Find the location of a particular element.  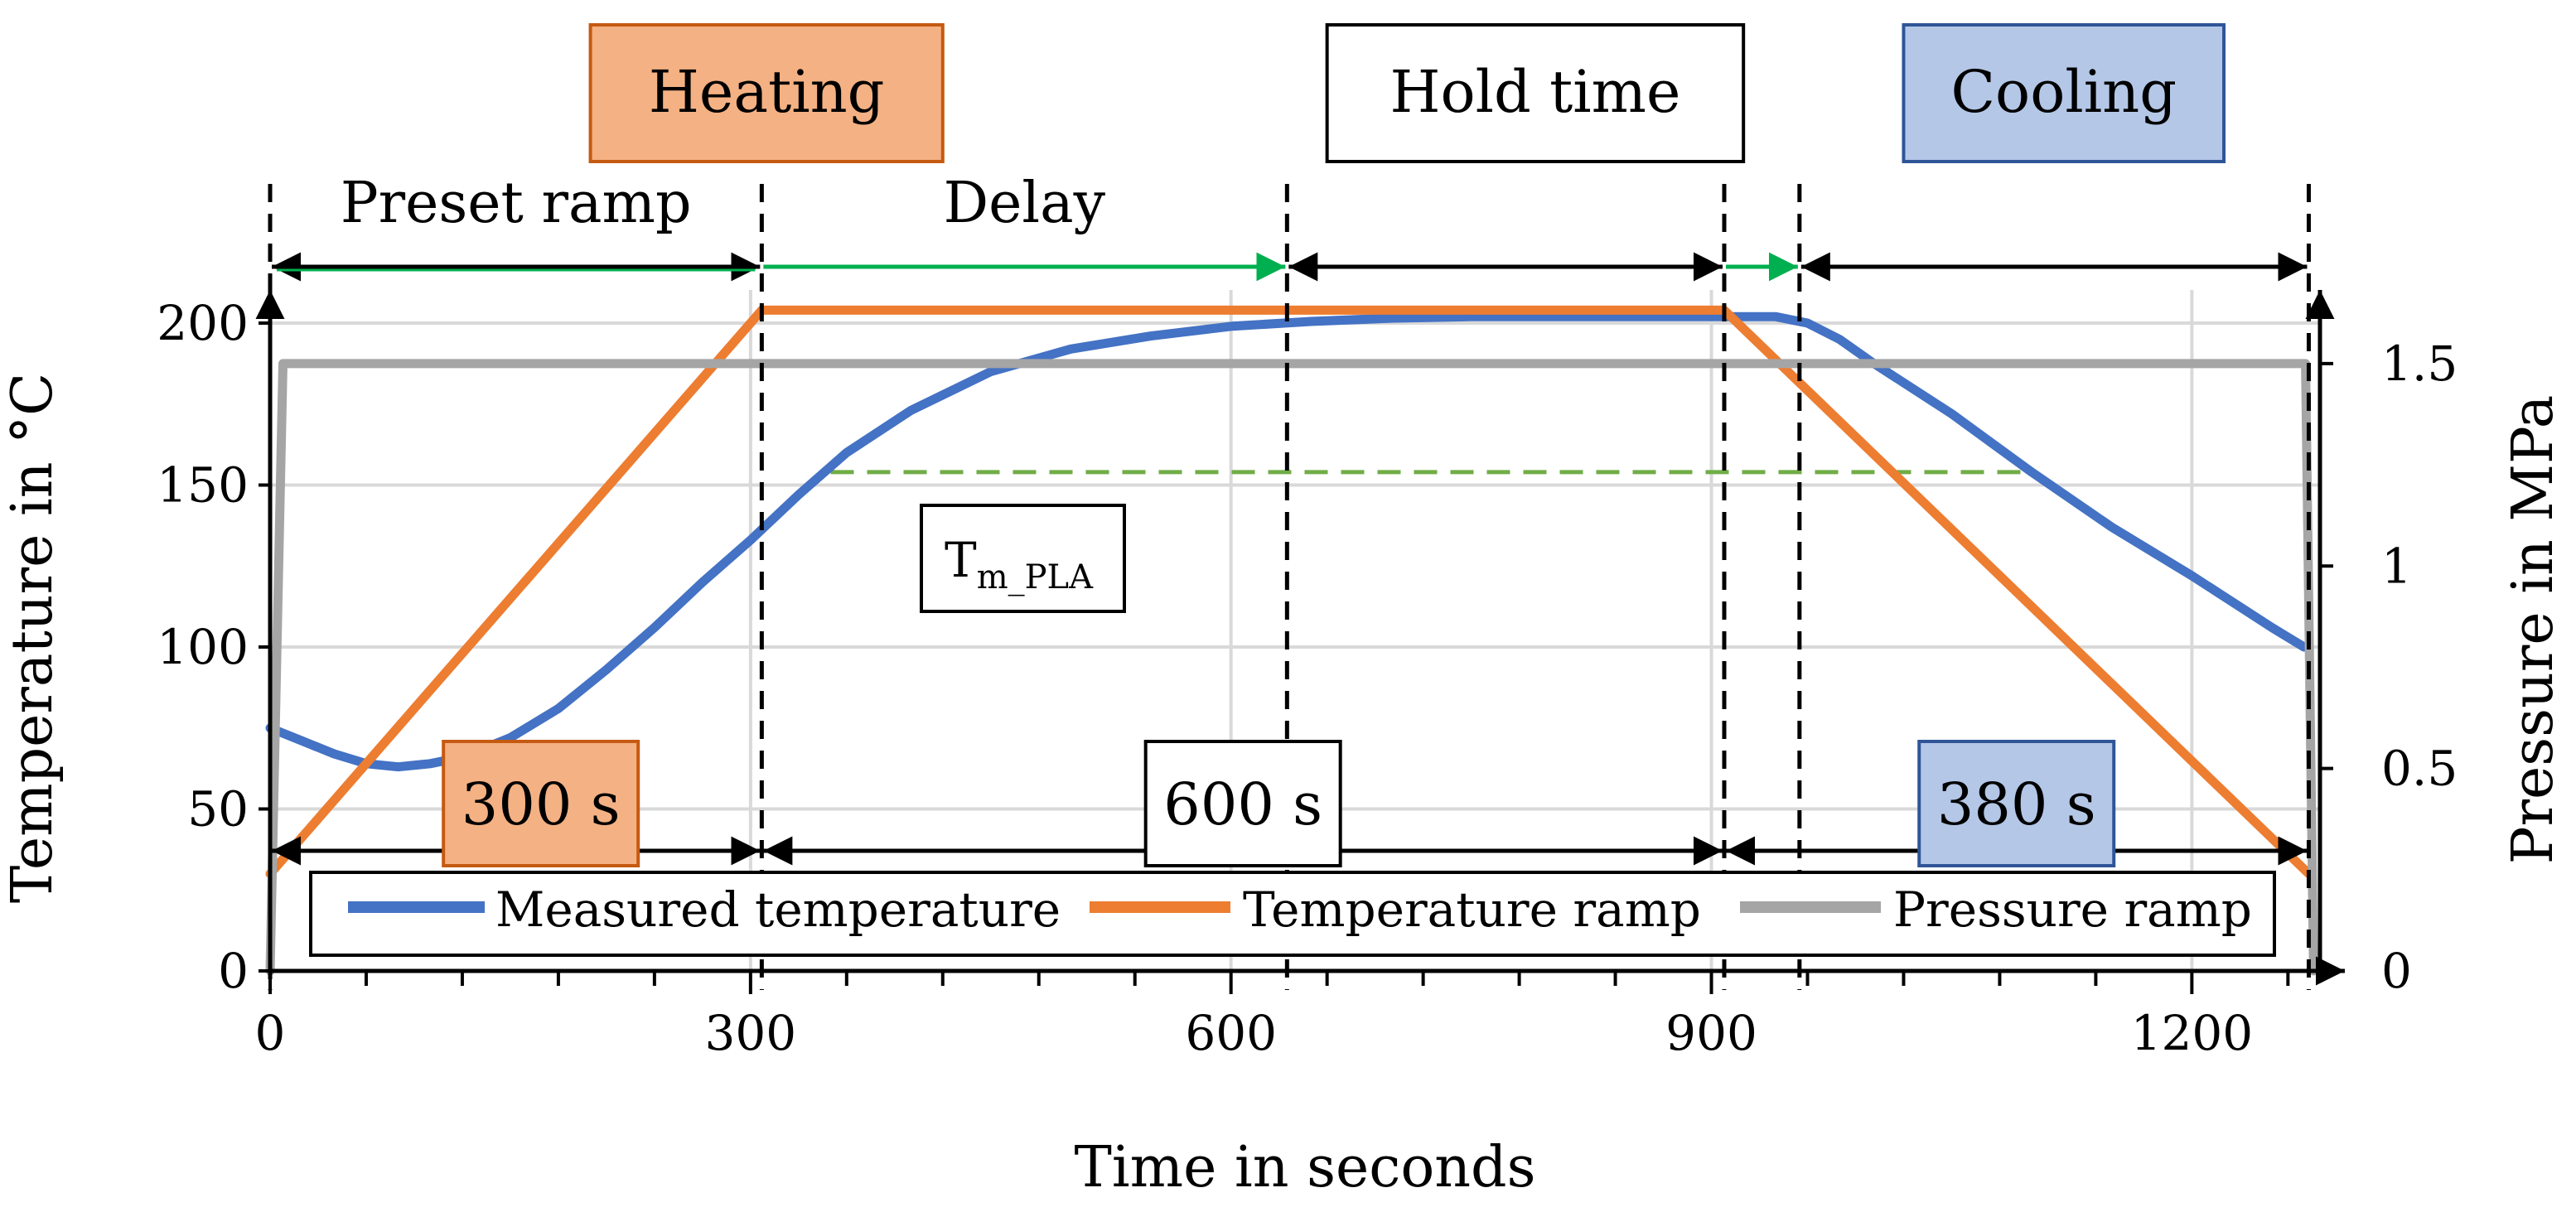

y-tick-label-0: 0 is located at coordinates (233, 971).